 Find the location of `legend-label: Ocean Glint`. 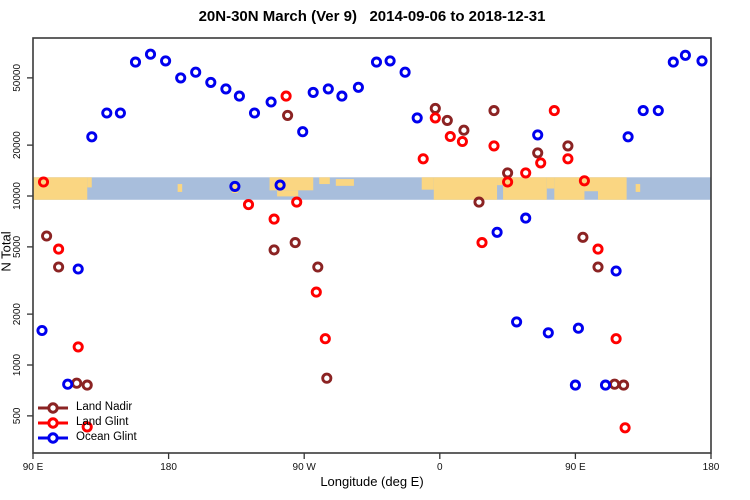

legend-label: Ocean Glint is located at coordinates (106, 437).